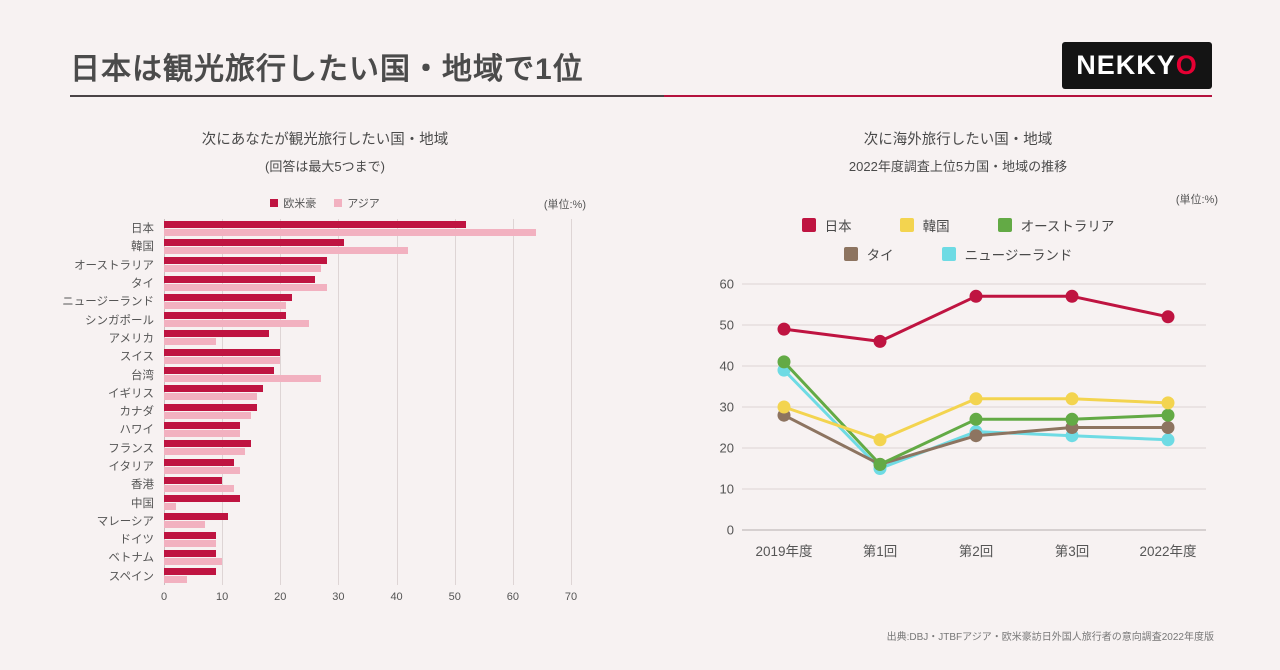  I want to click on y-tick-label: 40, so click(727, 366).